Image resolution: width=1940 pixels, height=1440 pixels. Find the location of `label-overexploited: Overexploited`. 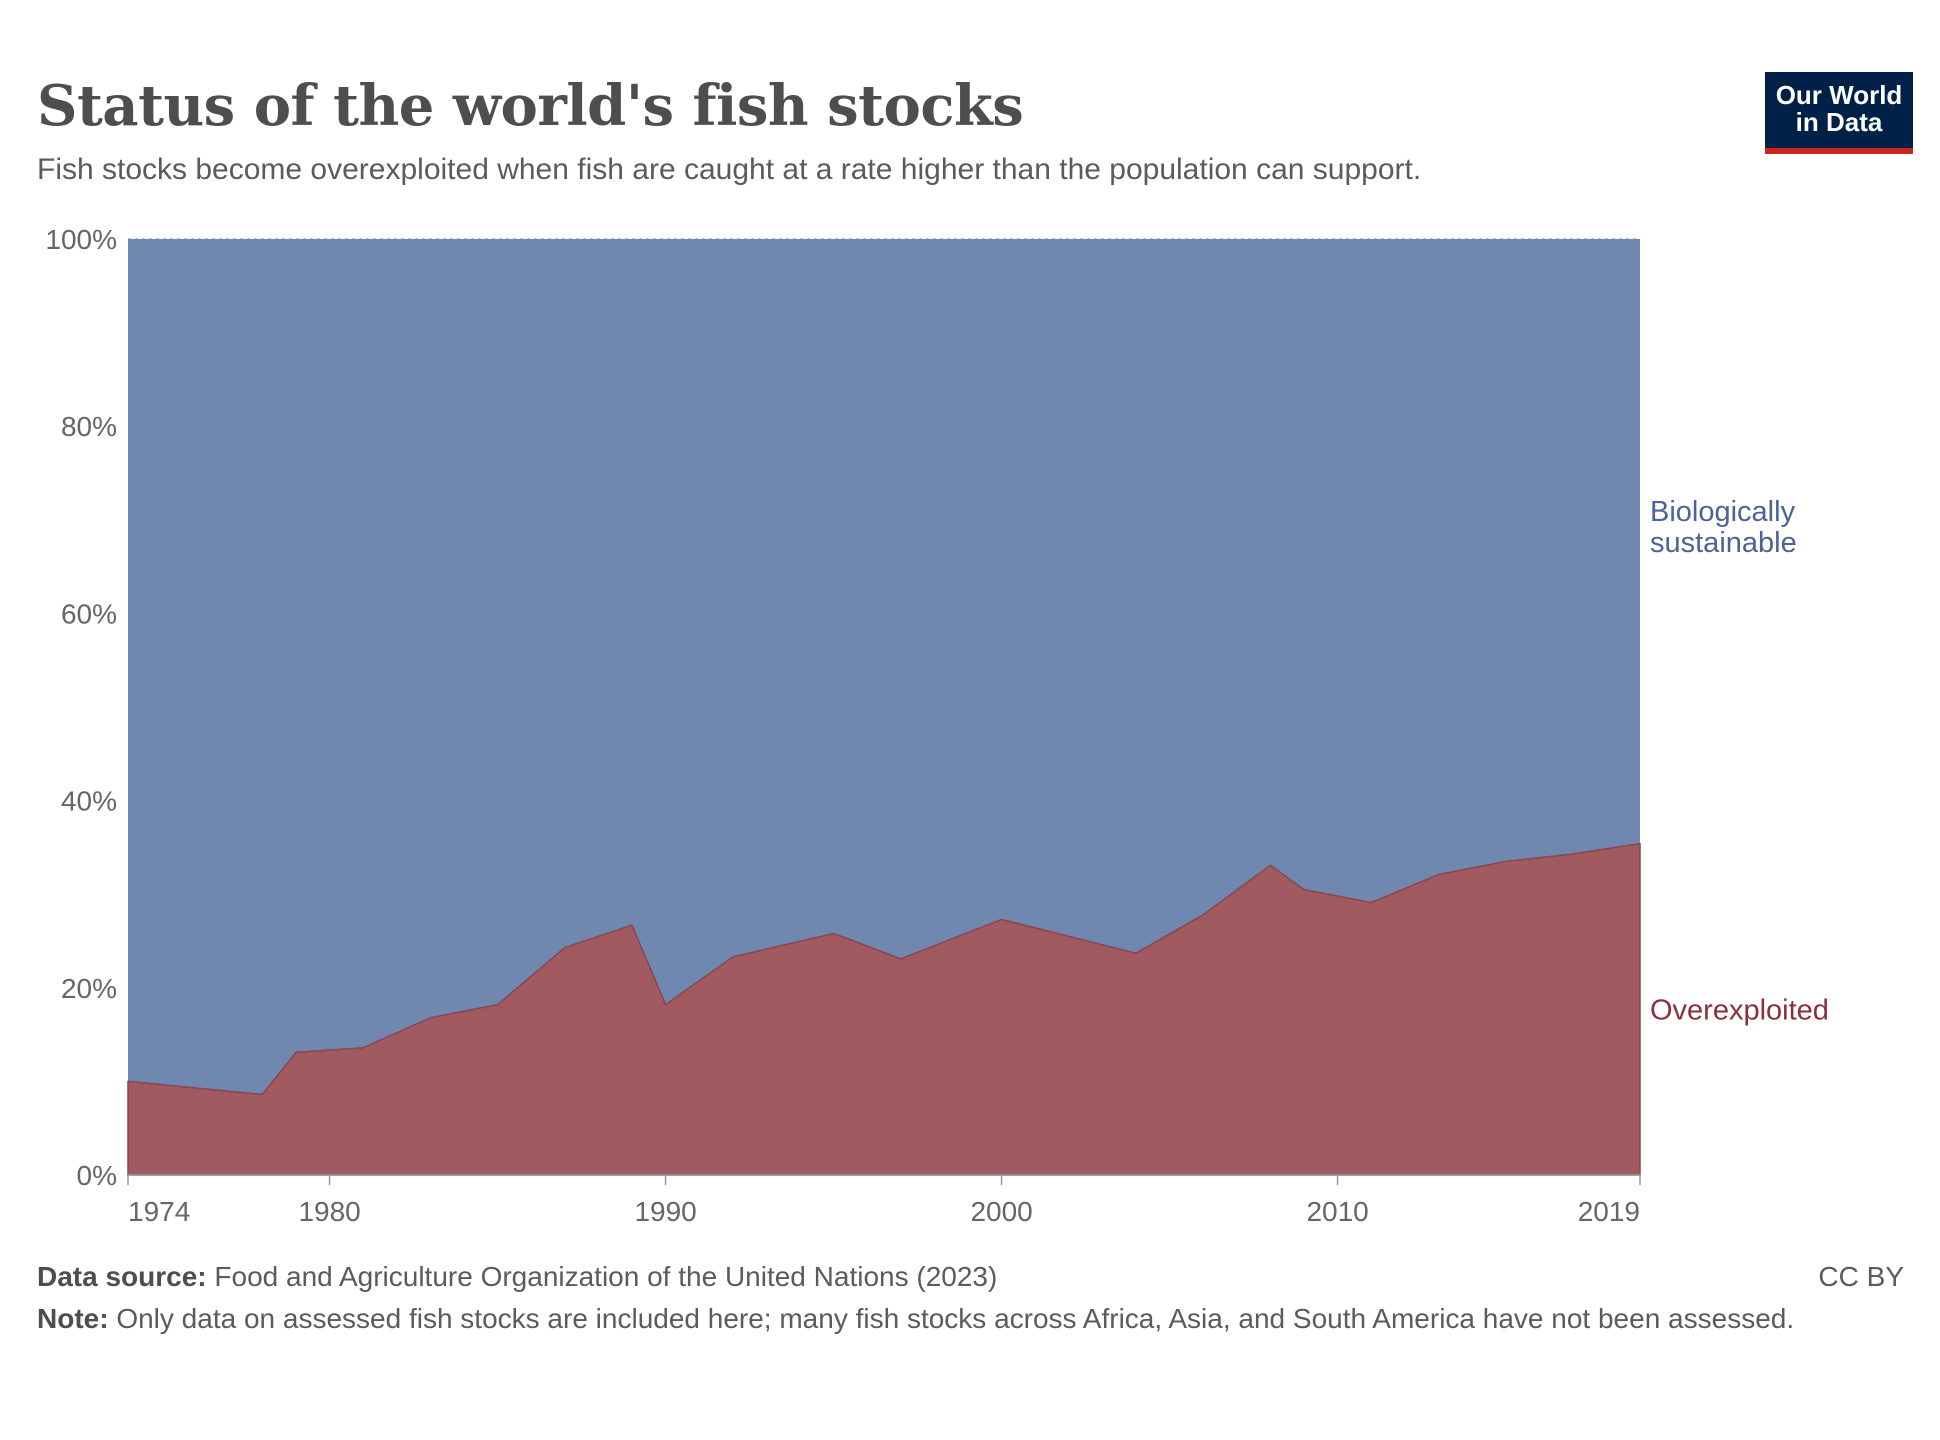

label-overexploited: Overexploited is located at coordinates (1739, 1010).